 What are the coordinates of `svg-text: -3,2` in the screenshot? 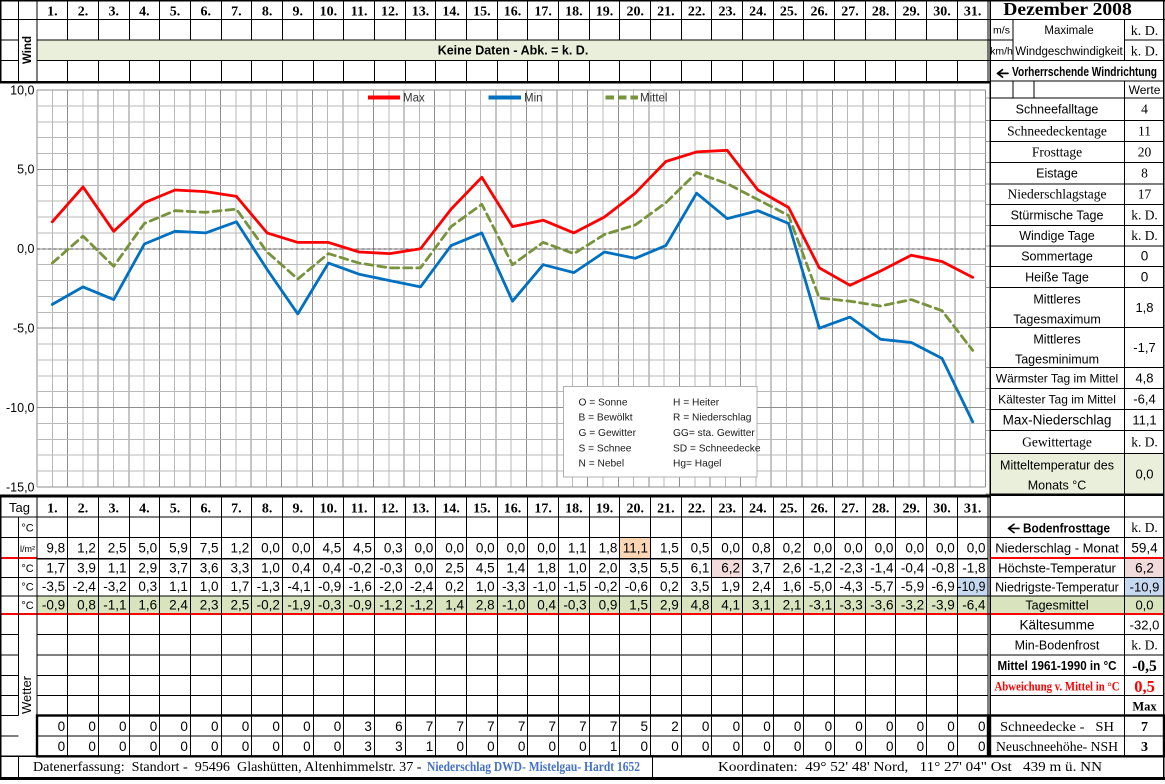 It's located at (912, 604).